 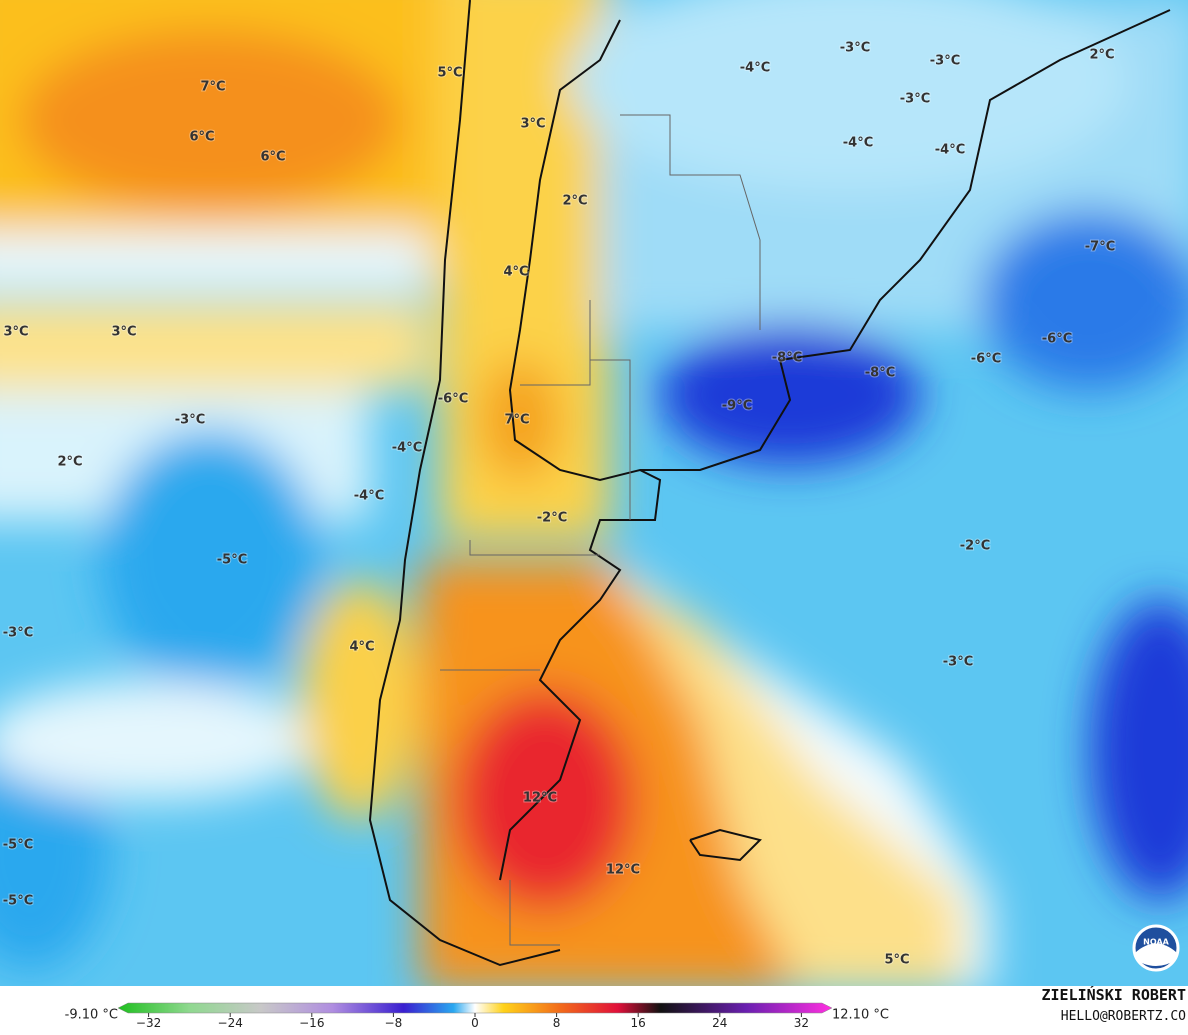 What do you see at coordinates (638, 1023) in the screenshot?
I see `colorbar-tick-label: 16` at bounding box center [638, 1023].